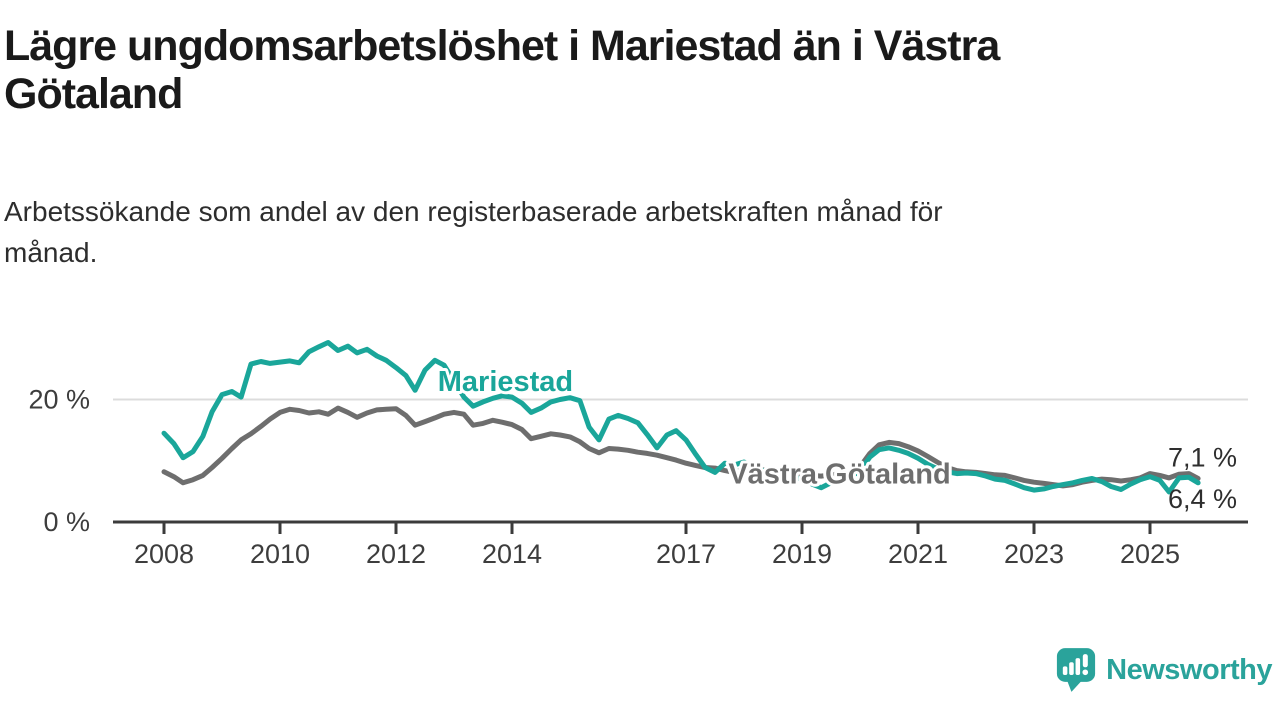 Image resolution: width=1280 pixels, height=720 pixels. Describe the element at coordinates (1076, 670) in the screenshot. I see `newsworthy-speech-bubble-bar-chart-icon` at that location.